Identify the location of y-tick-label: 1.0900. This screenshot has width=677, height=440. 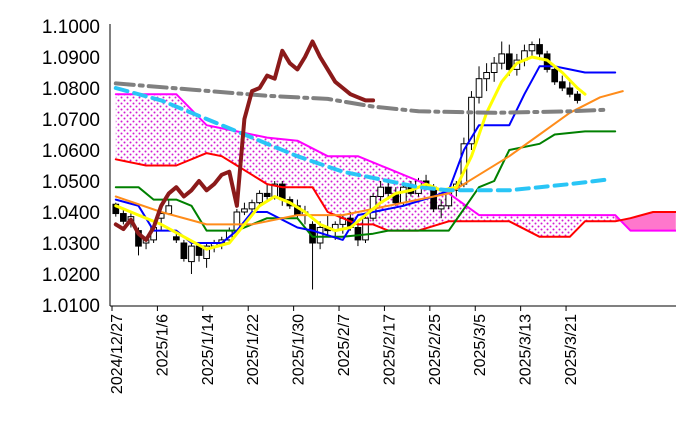
(71, 58).